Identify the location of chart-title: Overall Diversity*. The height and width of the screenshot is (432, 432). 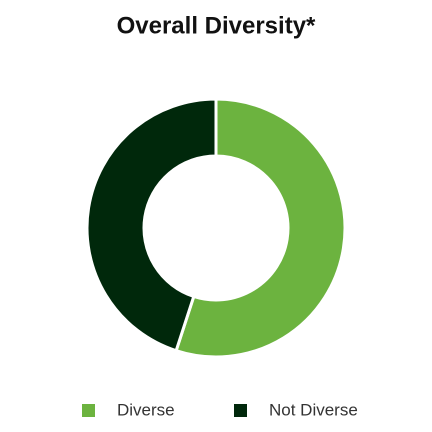
(216, 25).